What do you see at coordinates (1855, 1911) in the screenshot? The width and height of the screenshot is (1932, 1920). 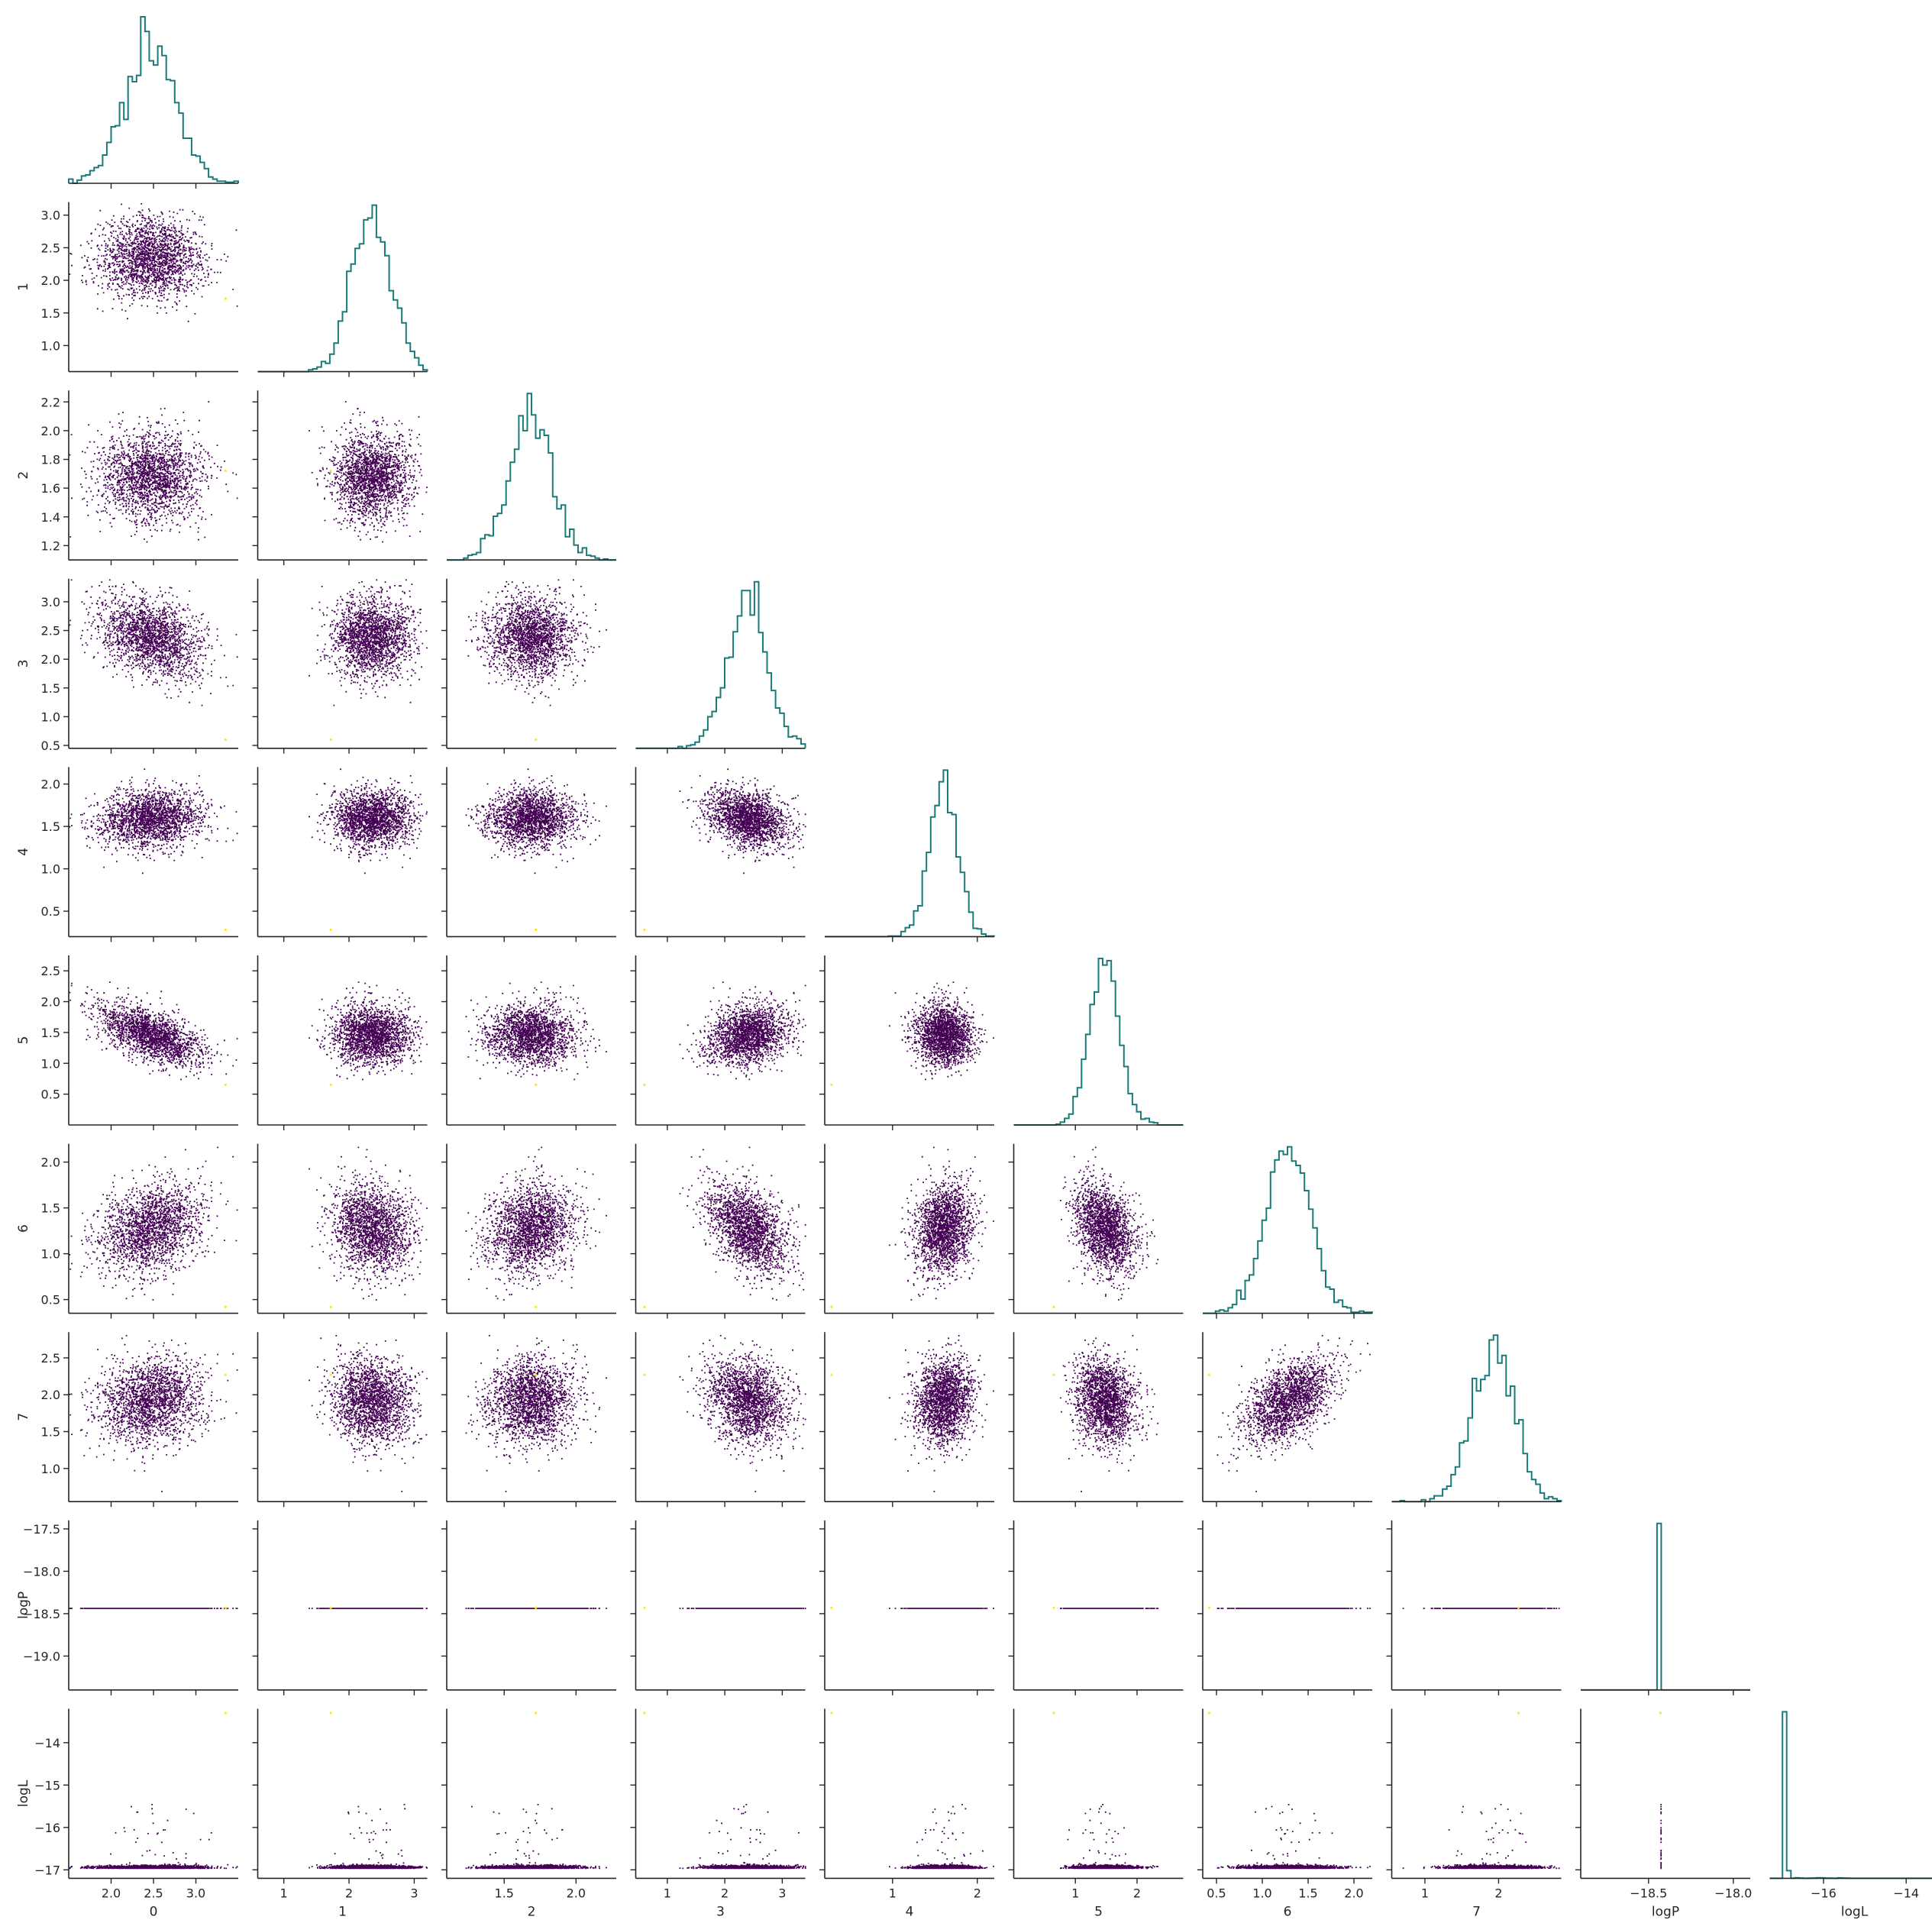 I see `x-axis-label-logL: logL` at bounding box center [1855, 1911].